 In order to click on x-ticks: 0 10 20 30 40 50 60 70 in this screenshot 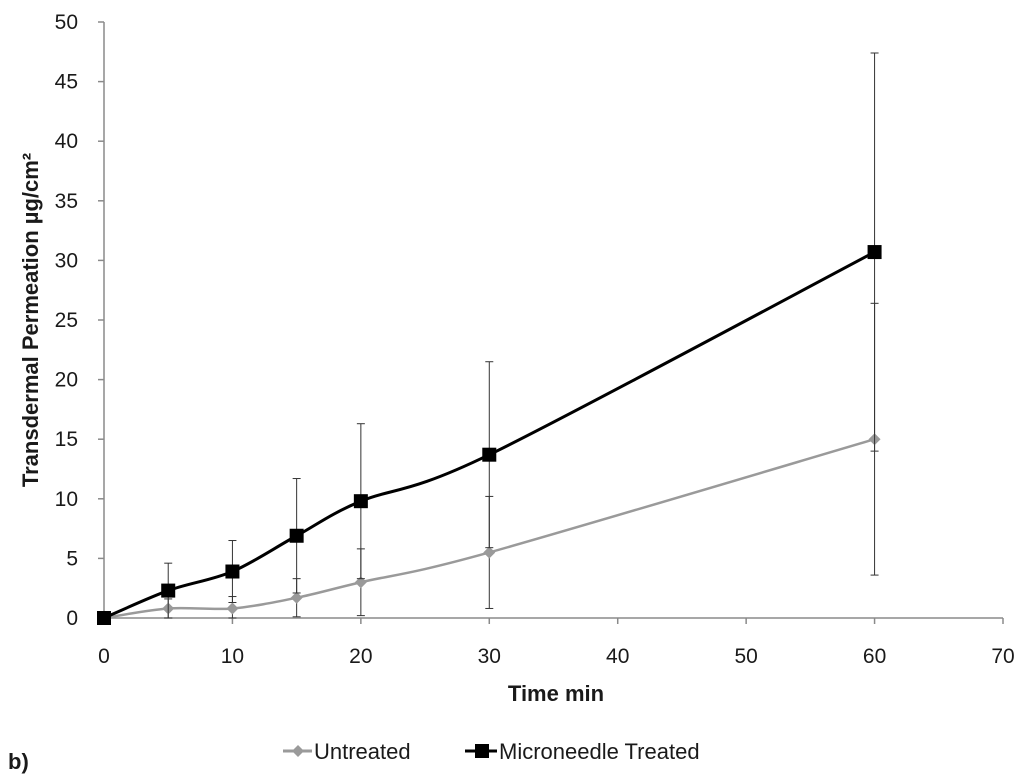, I will do `click(556, 643)`.